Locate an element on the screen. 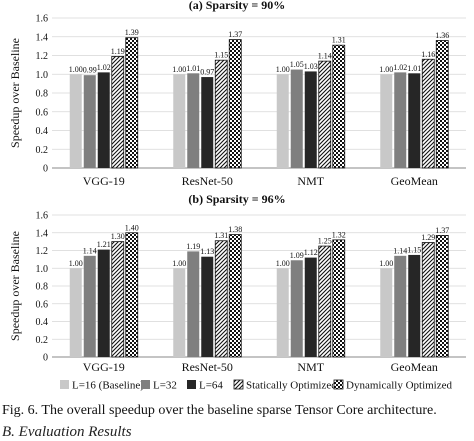 This screenshot has width=474, height=441. data-label-b-2-2: 1.12 is located at coordinates (311, 252).